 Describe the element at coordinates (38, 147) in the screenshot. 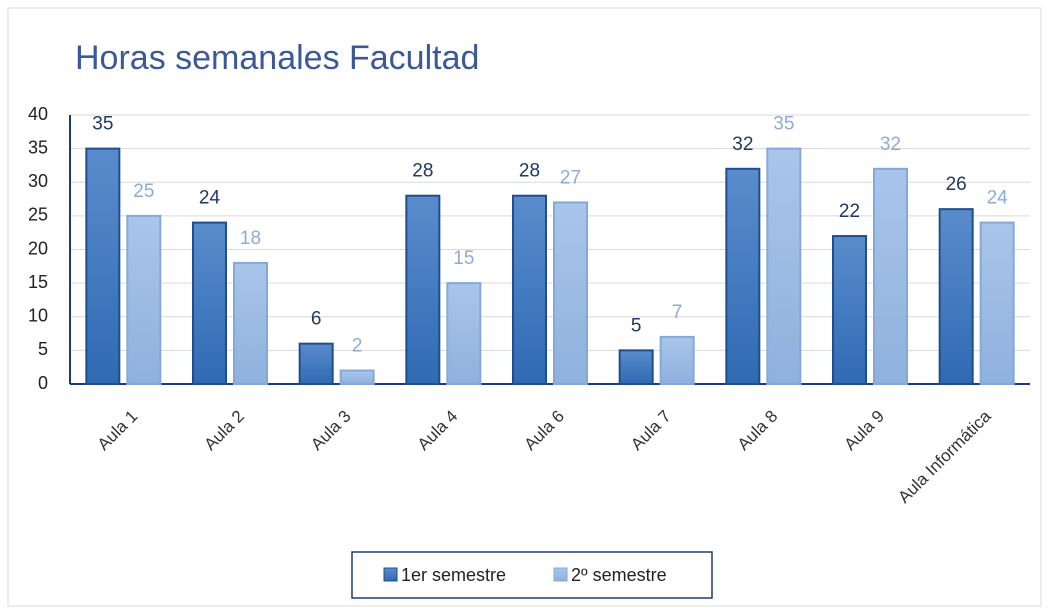

I see `y-tick-label: 35` at that location.